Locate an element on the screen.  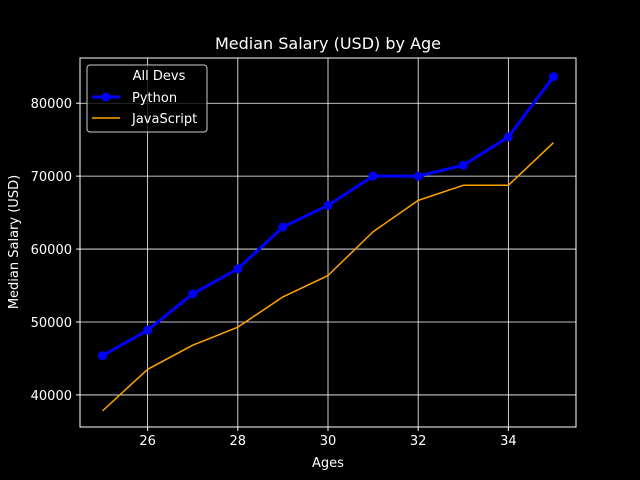
legend-python-label: Python is located at coordinates (154, 98).